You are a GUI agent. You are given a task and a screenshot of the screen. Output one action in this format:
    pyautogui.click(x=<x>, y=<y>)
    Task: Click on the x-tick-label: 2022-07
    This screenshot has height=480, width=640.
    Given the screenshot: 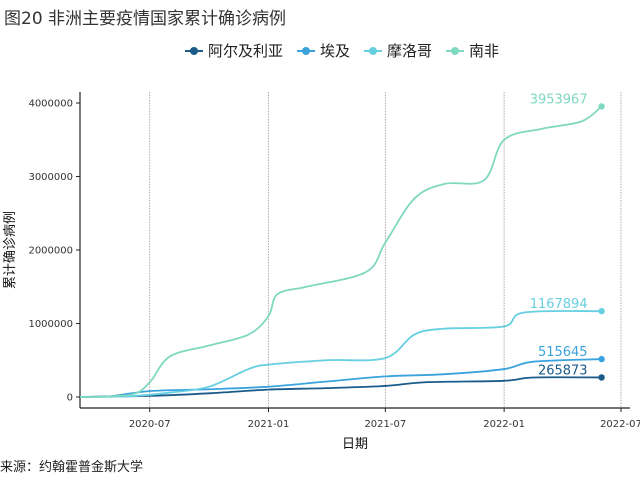 What is the action you would take?
    pyautogui.click(x=620, y=424)
    